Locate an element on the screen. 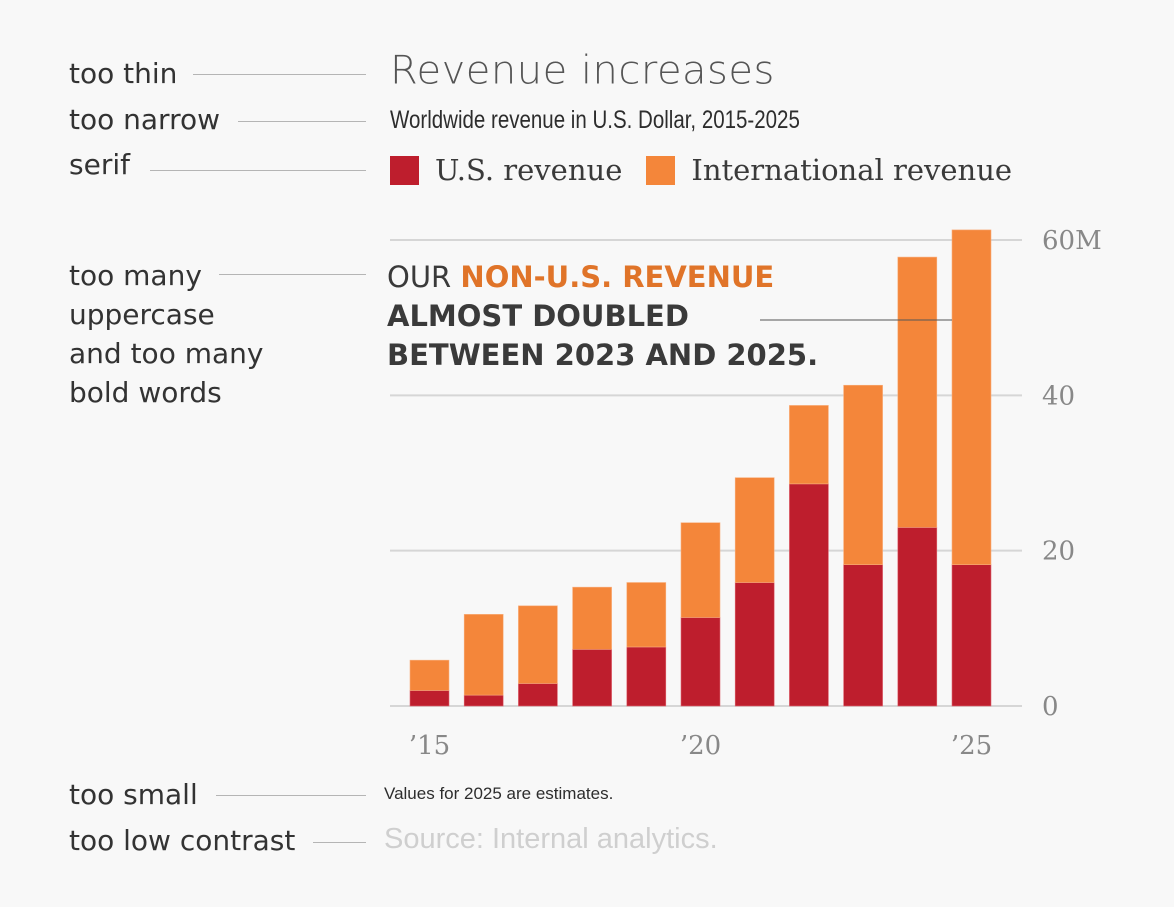 The image size is (1174, 907). legend-label: U.S. revenue is located at coordinates (529, 170).